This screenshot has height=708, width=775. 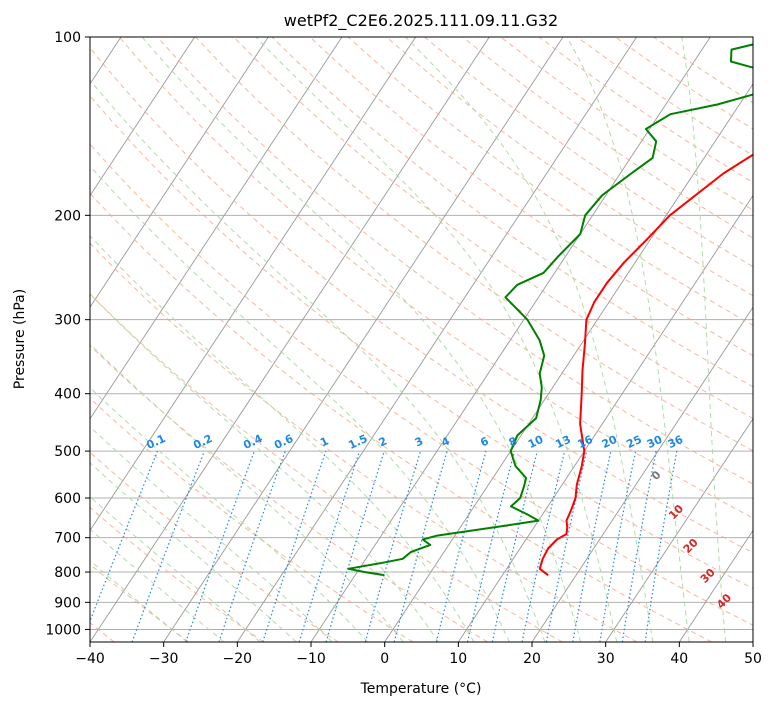 What do you see at coordinates (67, 603) in the screenshot?
I see `y-tick-label: 900` at bounding box center [67, 603].